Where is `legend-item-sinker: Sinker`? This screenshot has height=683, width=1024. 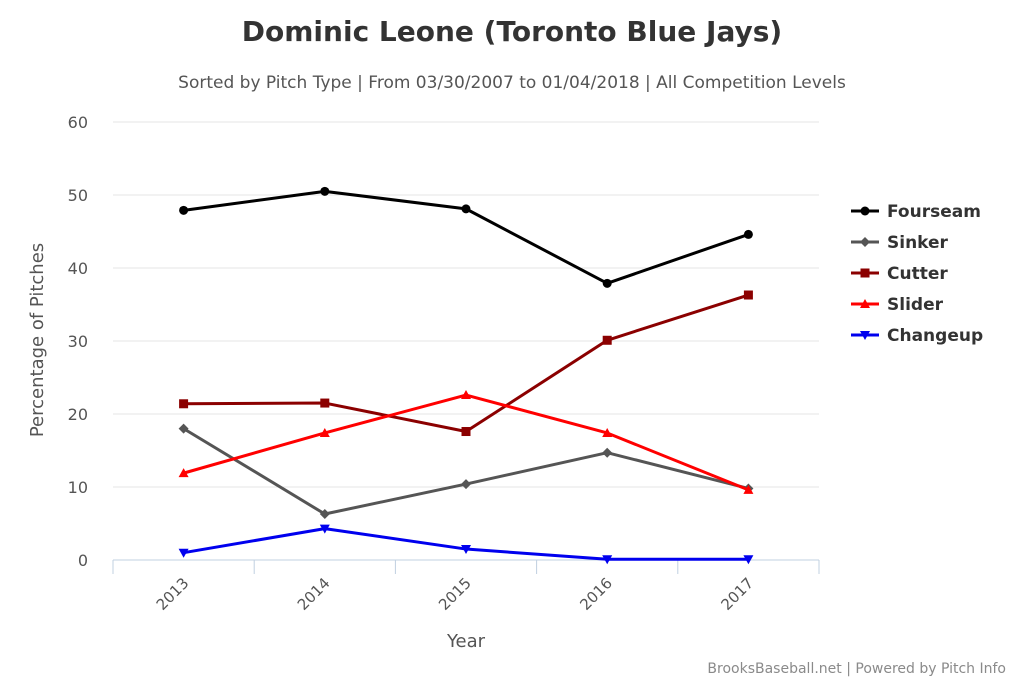
legend-item-sinker: Sinker is located at coordinates (900, 243).